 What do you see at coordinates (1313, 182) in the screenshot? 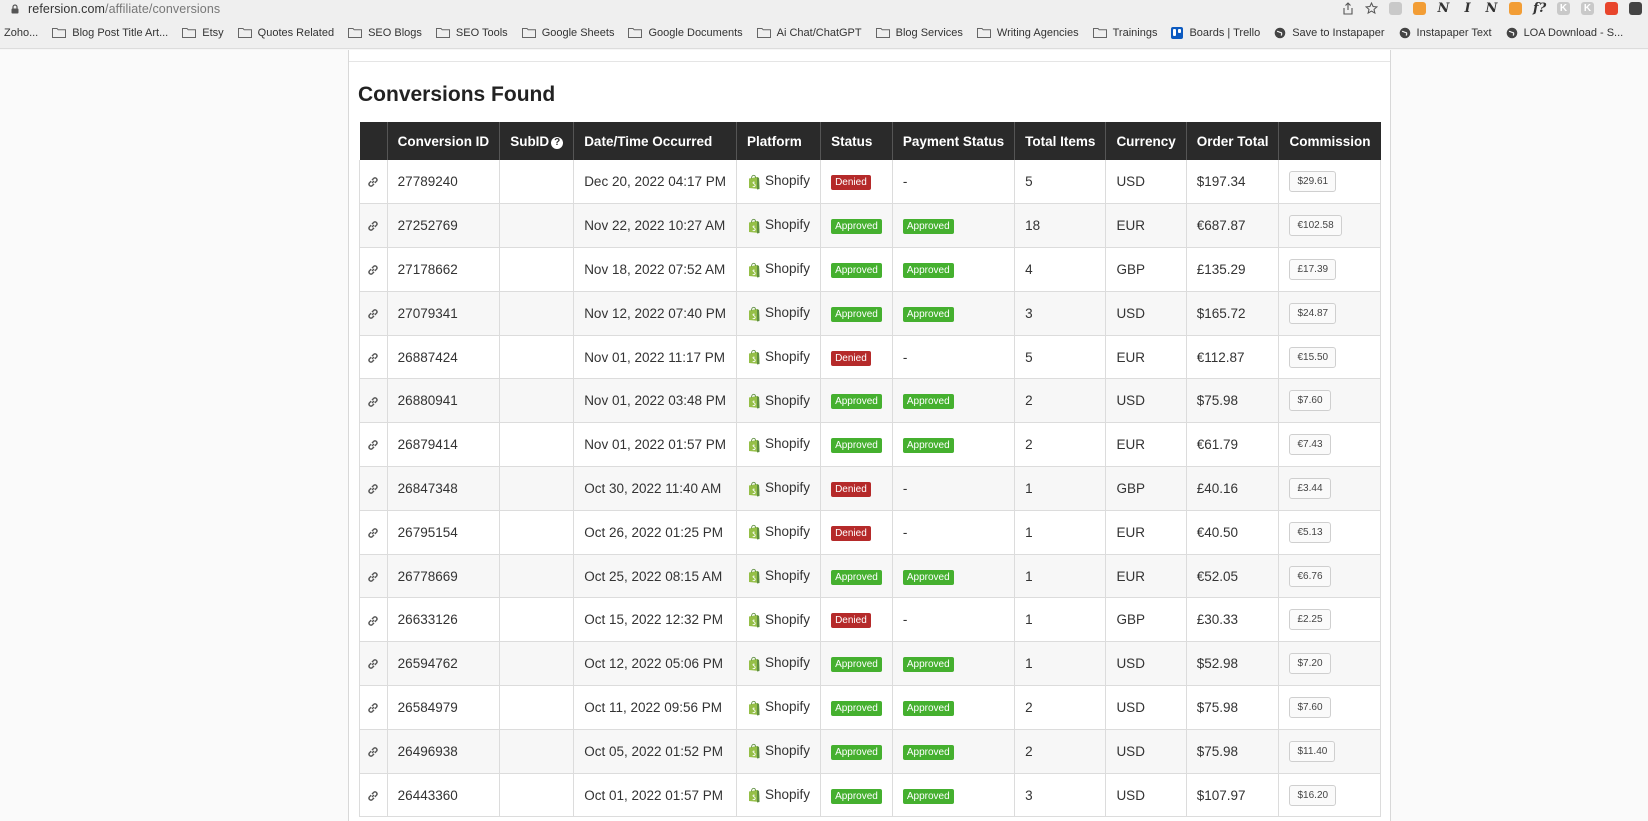
I see `commission-button: $29.61` at bounding box center [1313, 182].